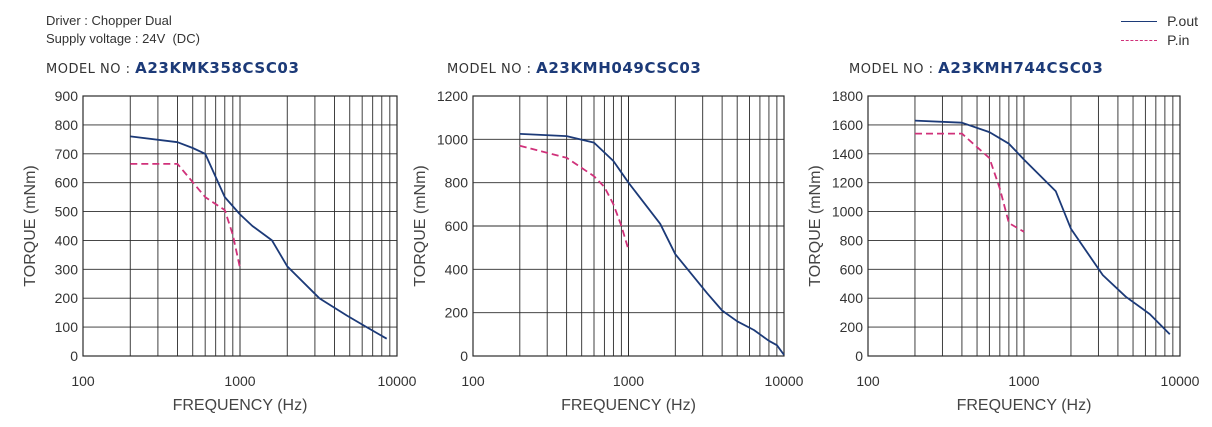 This screenshot has width=1212, height=427. What do you see at coordinates (1020, 68) in the screenshot?
I see `model-code: A23KMH744CSC03` at bounding box center [1020, 68].